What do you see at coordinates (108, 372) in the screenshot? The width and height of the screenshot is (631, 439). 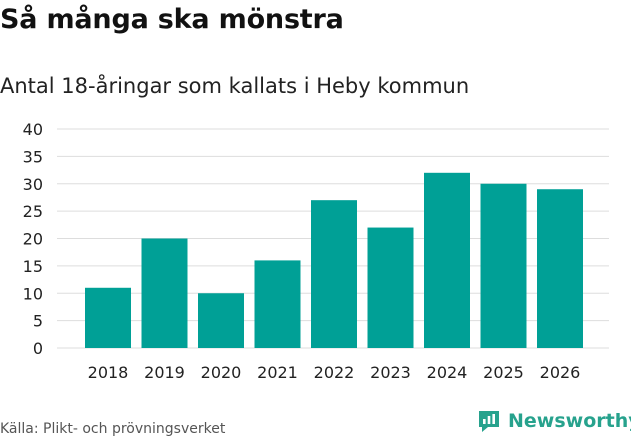 I see `x-tick-label: 2018` at bounding box center [108, 372].